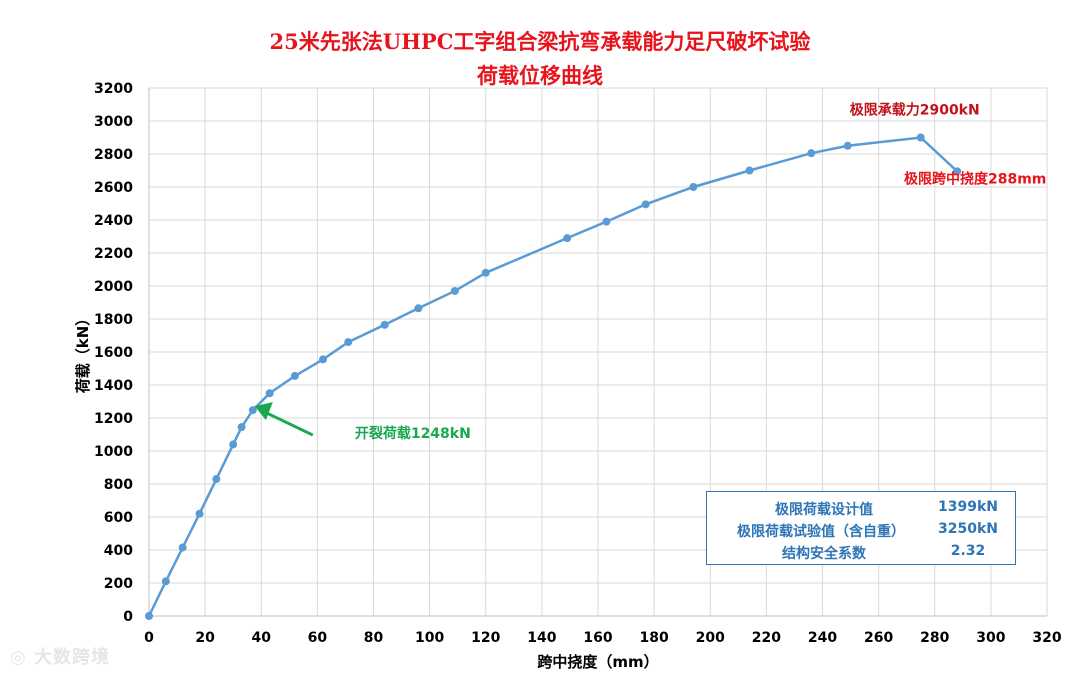 The height and width of the screenshot is (676, 1080). I want to click on x-tick-label: 140, so click(541, 638).